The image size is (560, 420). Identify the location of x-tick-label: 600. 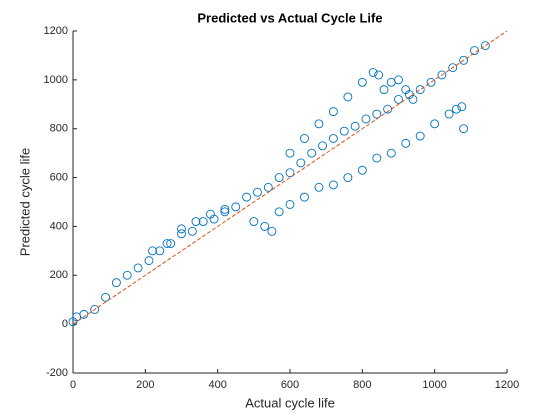
(290, 385).